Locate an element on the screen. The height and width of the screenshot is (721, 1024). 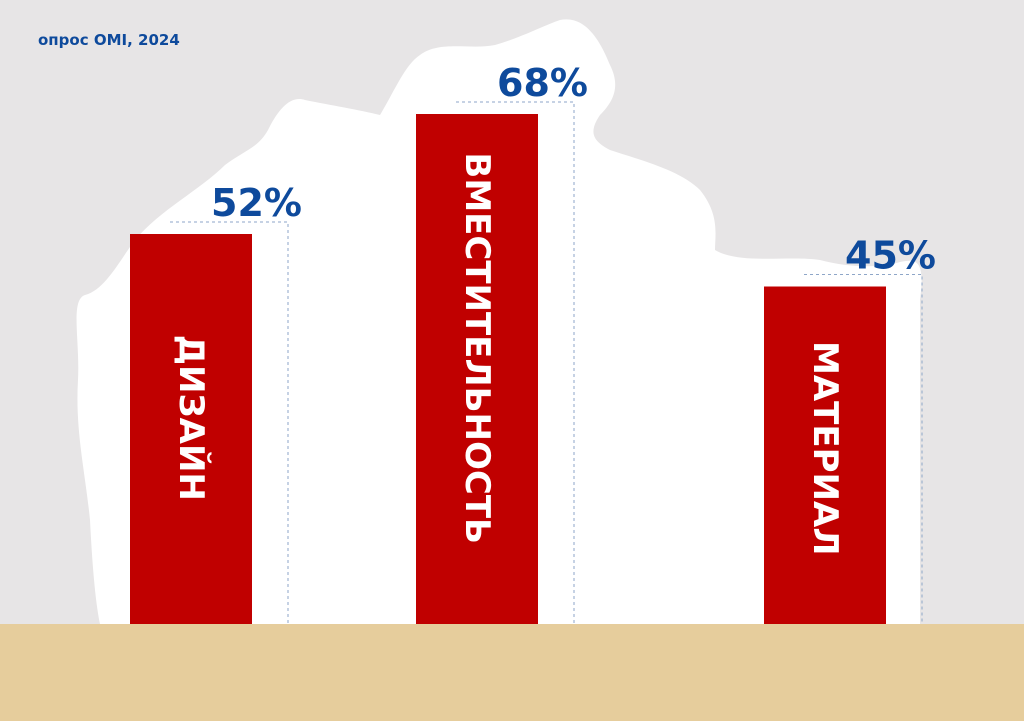
floor-band is located at coordinates (512, 672).